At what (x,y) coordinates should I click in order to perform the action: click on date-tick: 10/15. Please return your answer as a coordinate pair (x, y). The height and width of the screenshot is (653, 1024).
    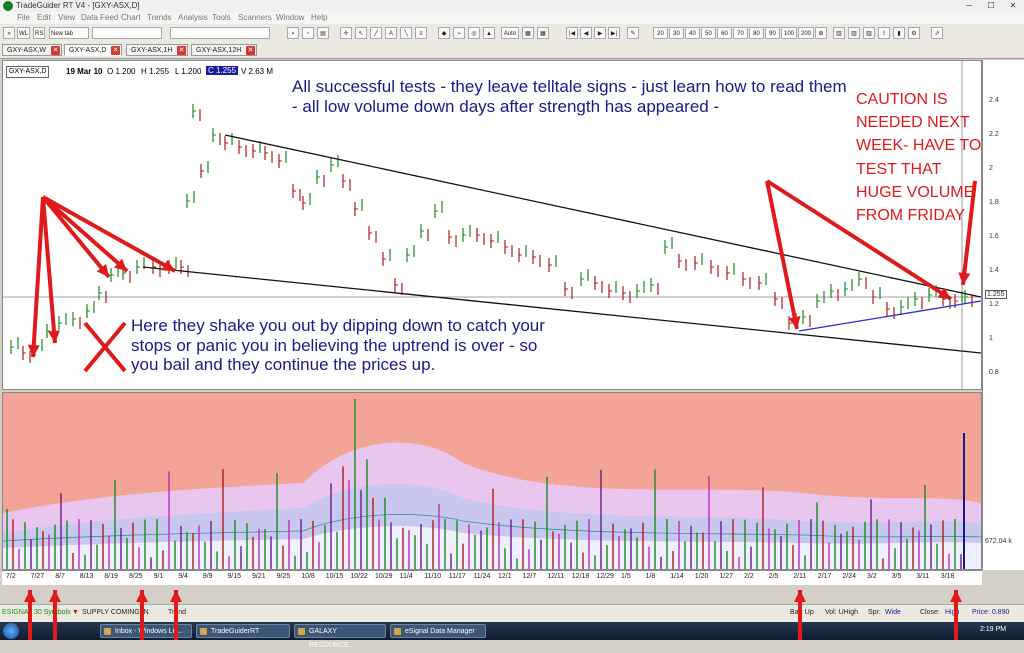
    Looking at the image, I should click on (334, 576).